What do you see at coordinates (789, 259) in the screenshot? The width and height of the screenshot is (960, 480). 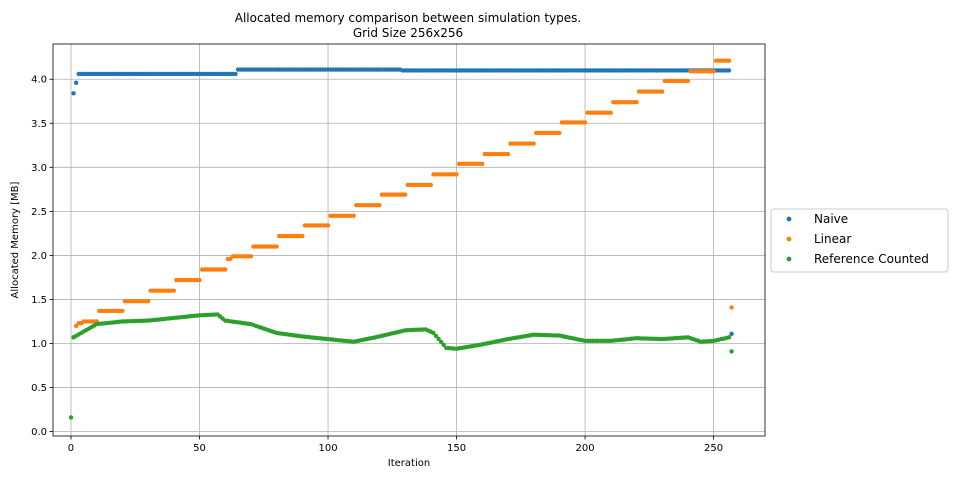 I see `legend-marker-reference-counted` at bounding box center [789, 259].